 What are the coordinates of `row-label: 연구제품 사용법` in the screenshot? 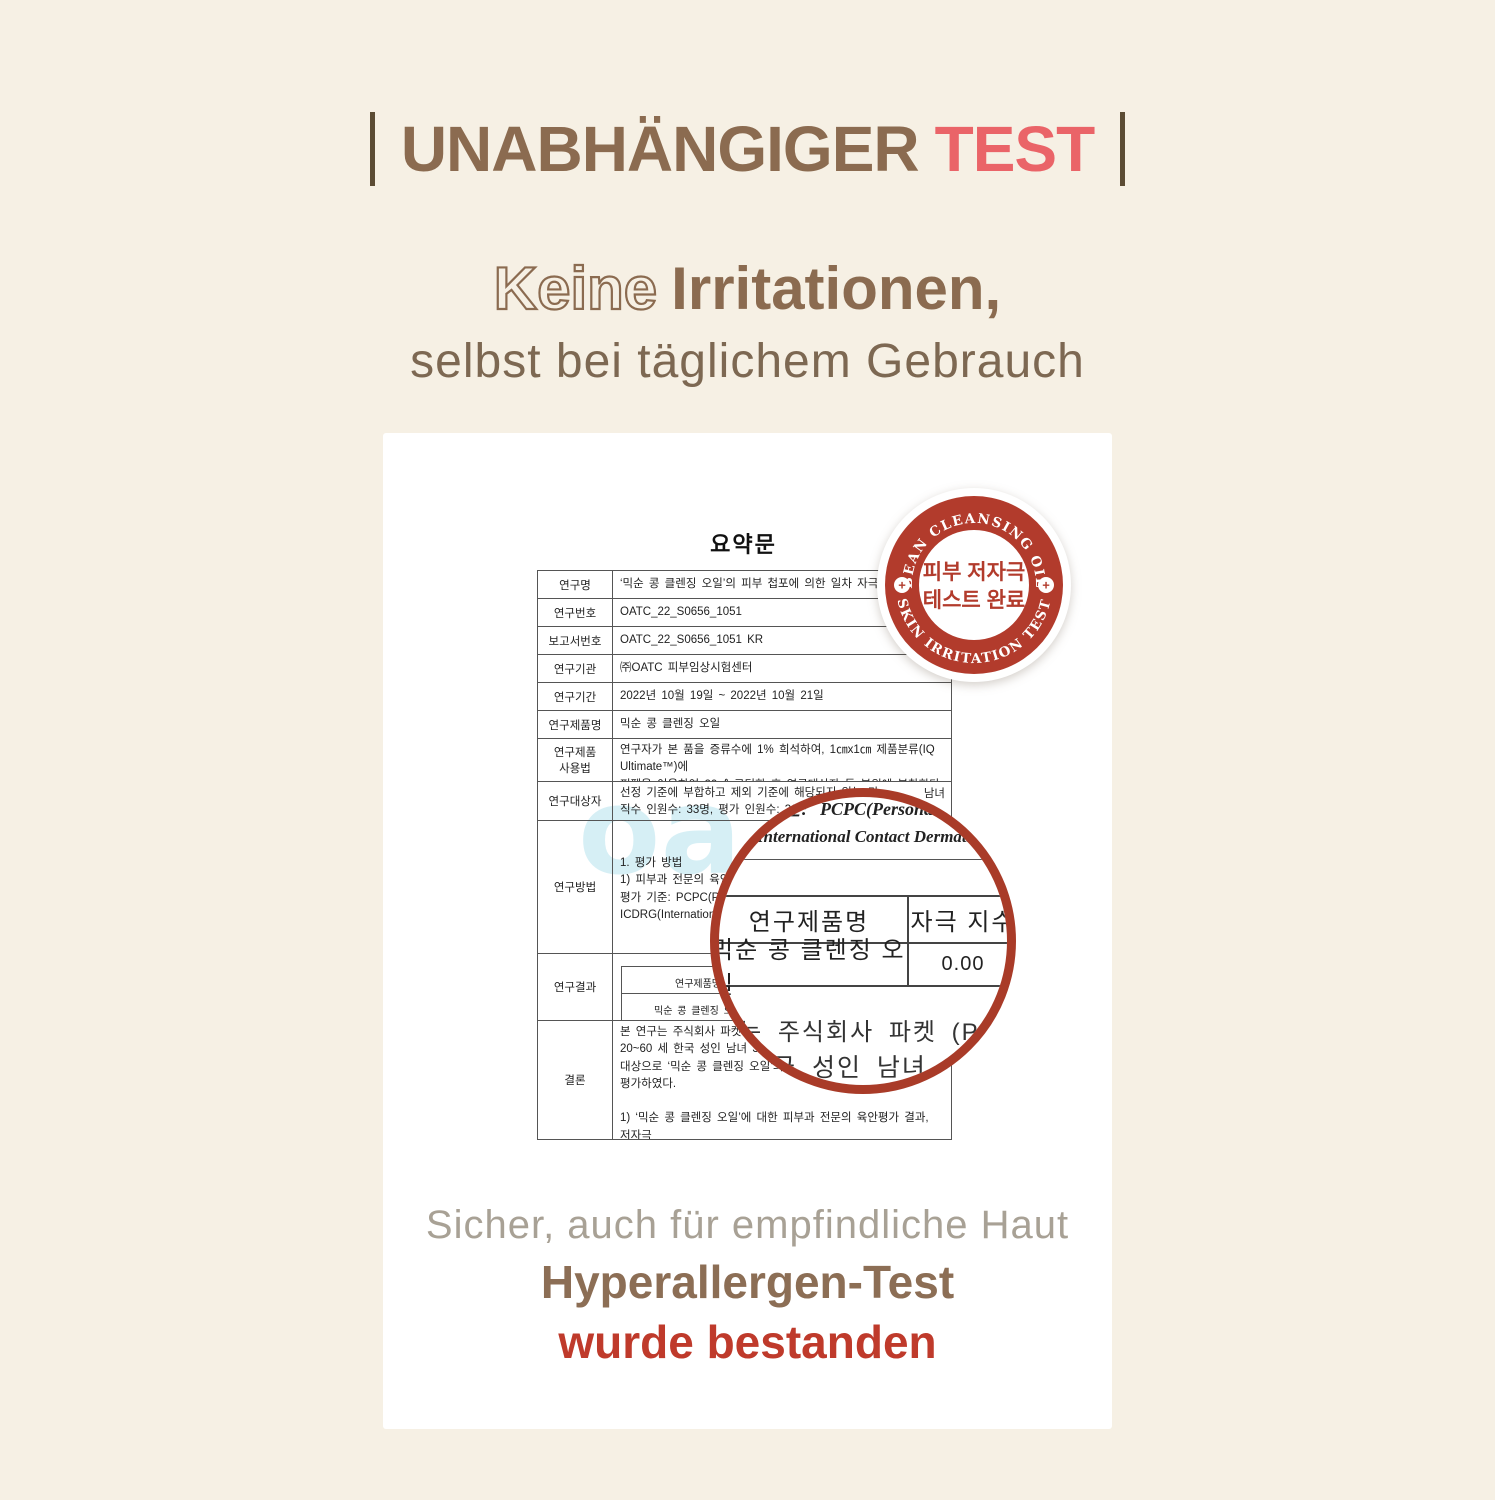 It's located at (575, 760).